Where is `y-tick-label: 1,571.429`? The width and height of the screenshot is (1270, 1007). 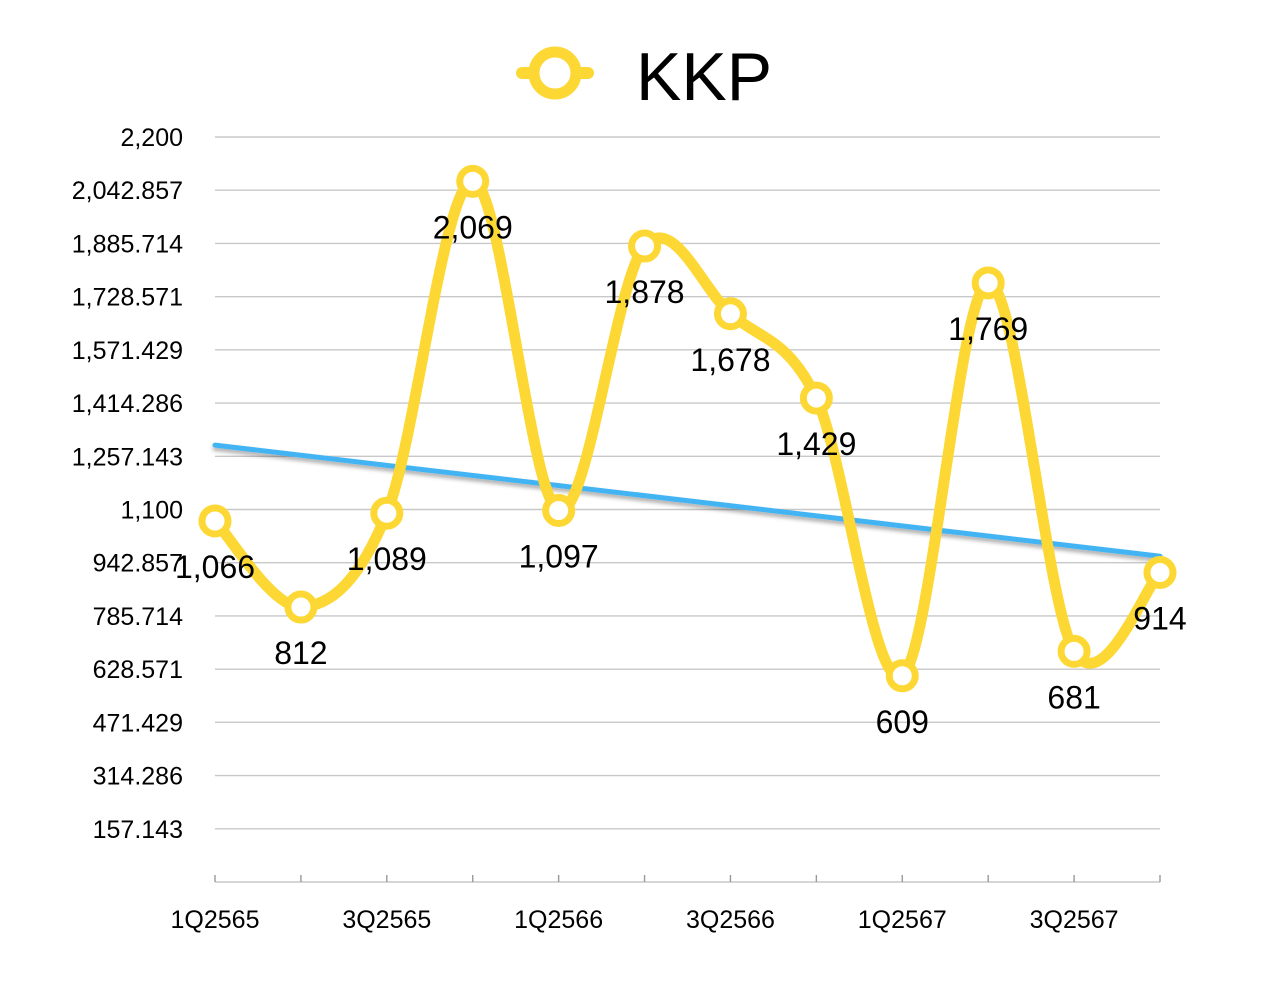 y-tick-label: 1,571.429 is located at coordinates (127, 351).